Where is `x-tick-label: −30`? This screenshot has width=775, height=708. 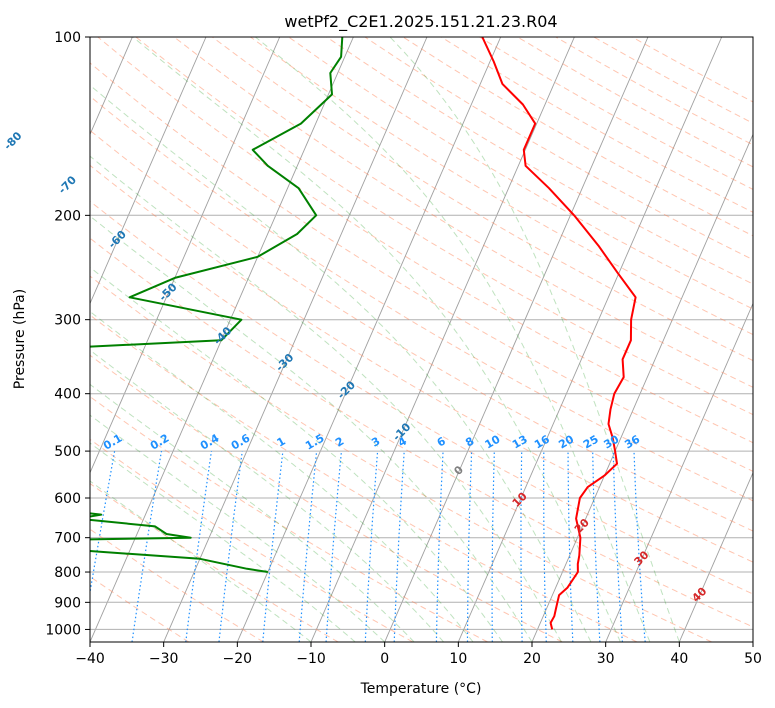 x-tick-label: −30 is located at coordinates (164, 659).